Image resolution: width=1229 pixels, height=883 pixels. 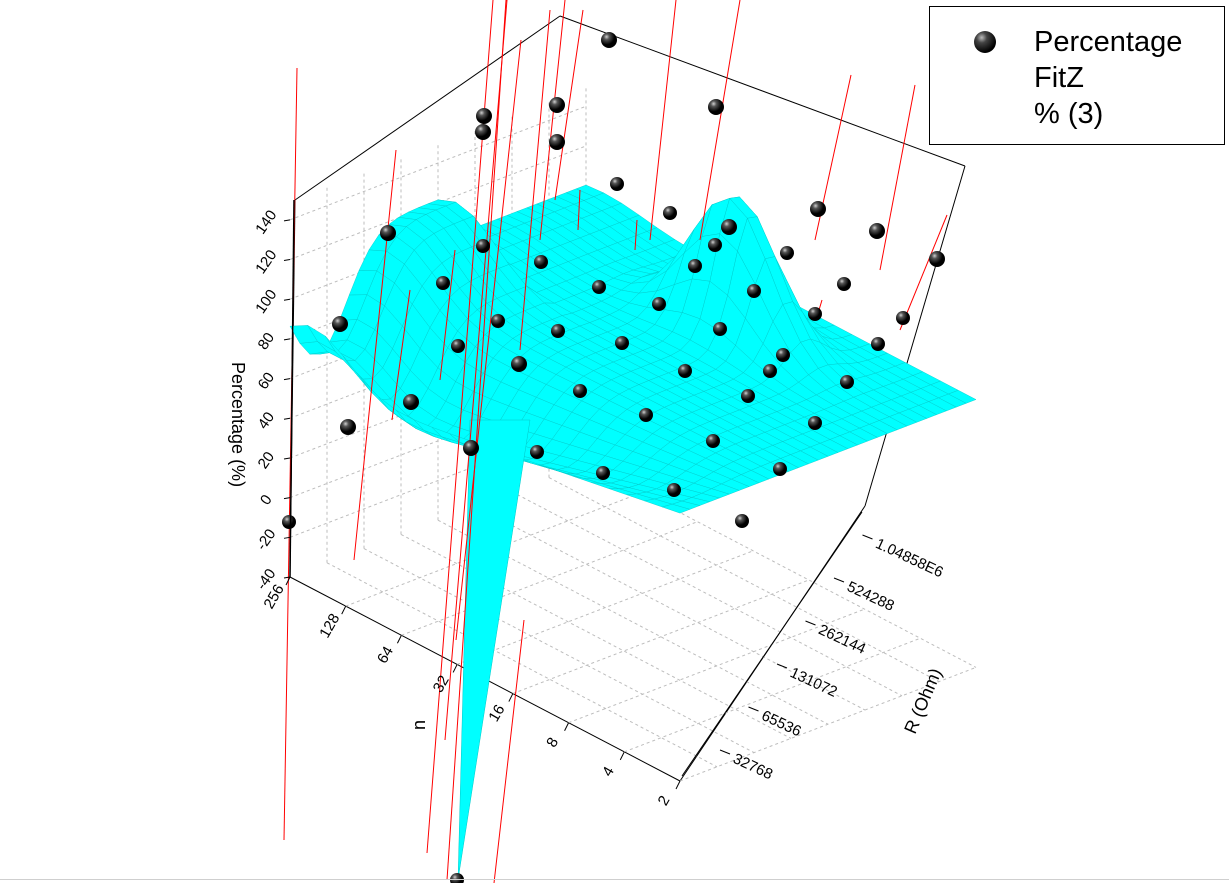 What do you see at coordinates (608, 772) in the screenshot?
I see `n-tick-label: 4` at bounding box center [608, 772].